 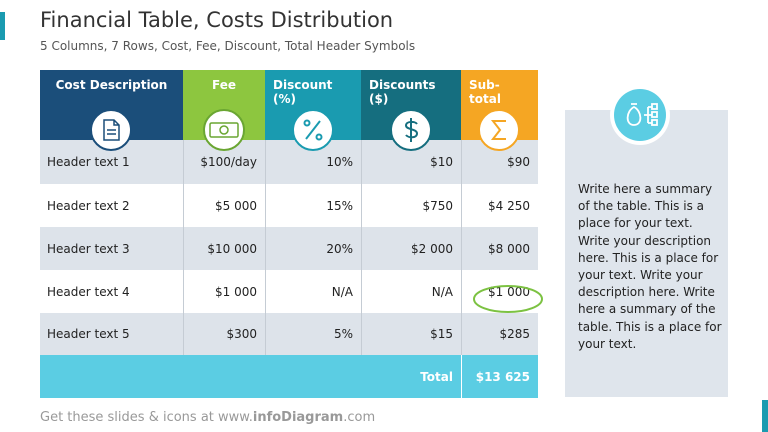 I want to click on table-cell: $10 000, so click(x=232, y=248).